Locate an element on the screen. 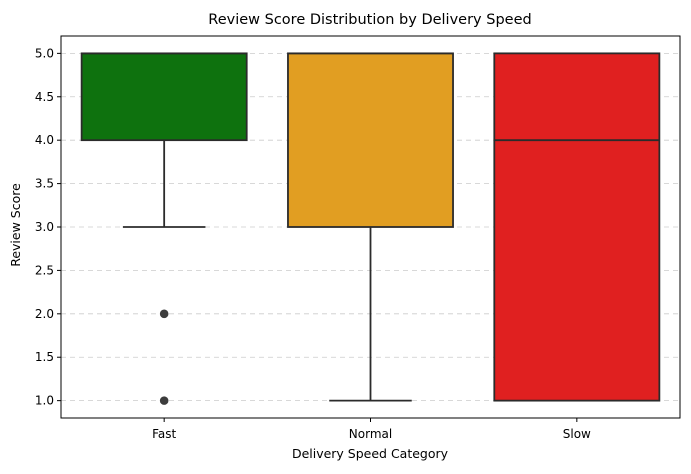  x-ticks: Fast Normal Slow is located at coordinates (371, 429).